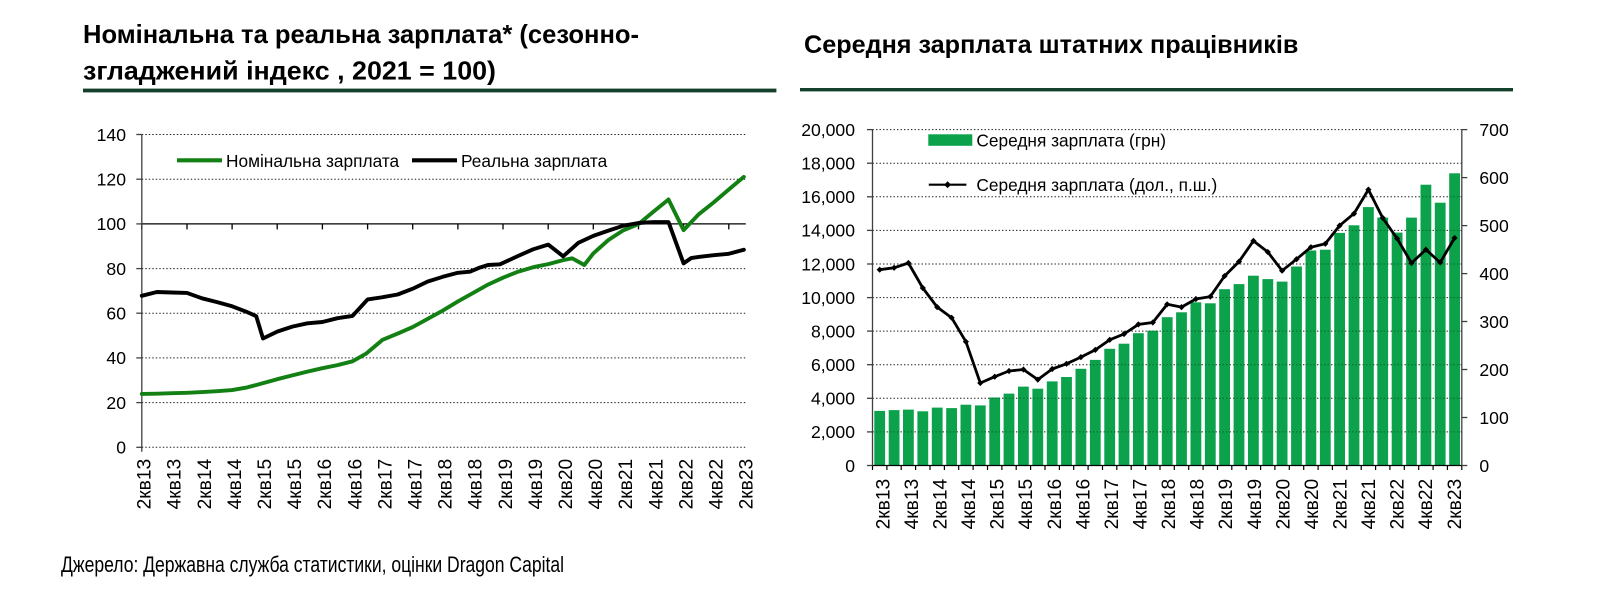 The image size is (1597, 615). I want to click on svg-text: 700, so click(1494, 130).